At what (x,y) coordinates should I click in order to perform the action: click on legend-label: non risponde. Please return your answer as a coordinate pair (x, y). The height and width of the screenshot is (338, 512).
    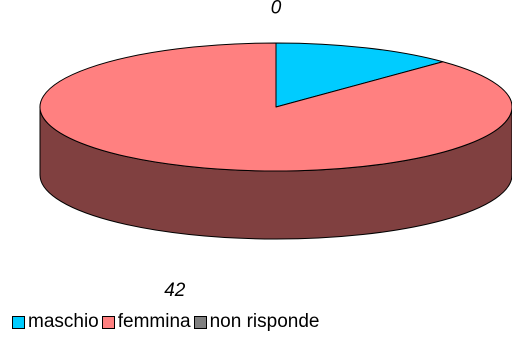
    Looking at the image, I should click on (264, 321).